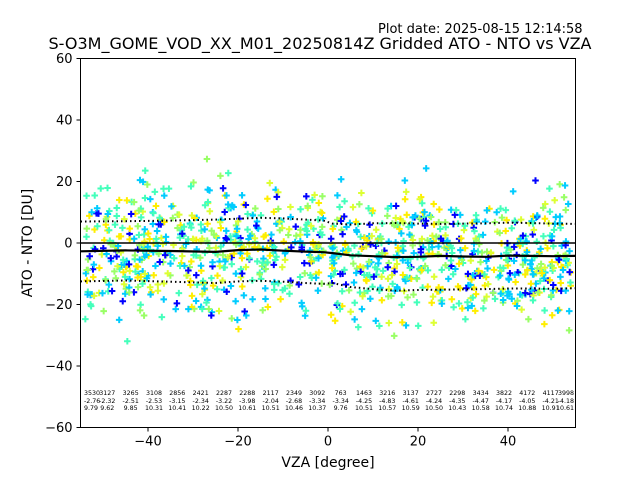  What do you see at coordinates (68, 244) in the screenshot?
I see `y-tick-label: 0` at bounding box center [68, 244].